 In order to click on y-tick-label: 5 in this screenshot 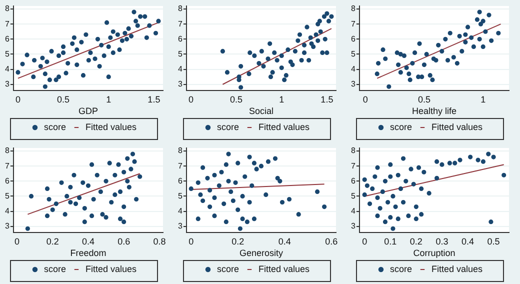, I will do `click(180, 195)`.